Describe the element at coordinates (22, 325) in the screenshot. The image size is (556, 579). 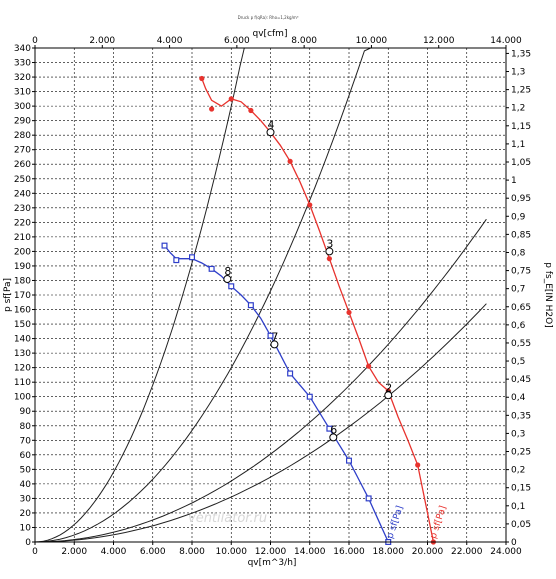
I see `left-tick-label: 150` at that location.